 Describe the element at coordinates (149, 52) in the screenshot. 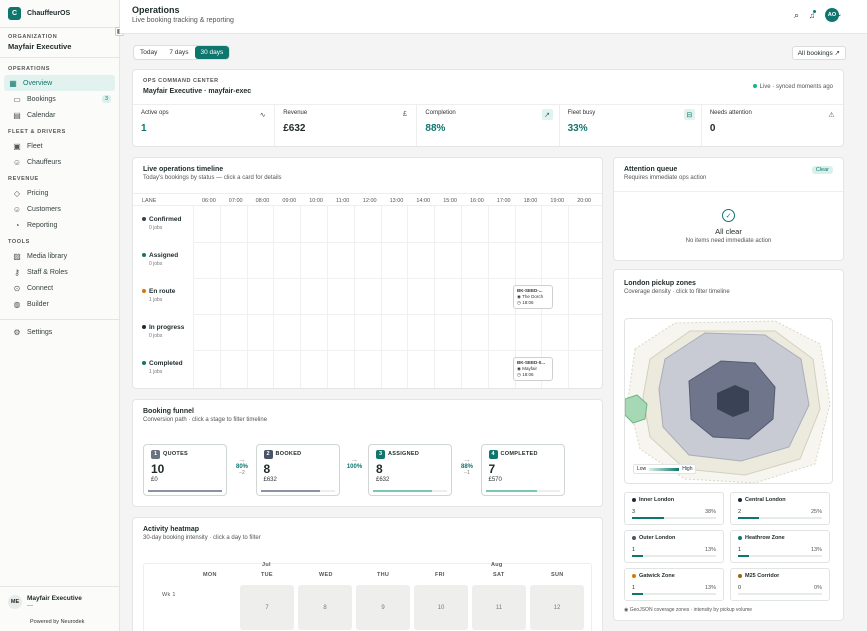

I see `range-today: Today` at that location.